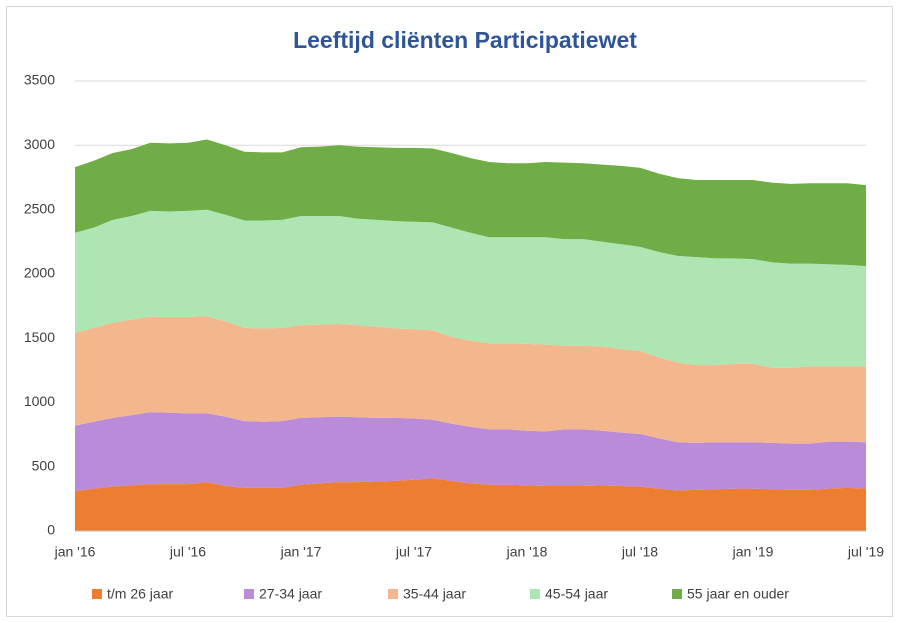 The image size is (901, 622). What do you see at coordinates (639, 552) in the screenshot?
I see `x-tick-label: jul '18` at bounding box center [639, 552].